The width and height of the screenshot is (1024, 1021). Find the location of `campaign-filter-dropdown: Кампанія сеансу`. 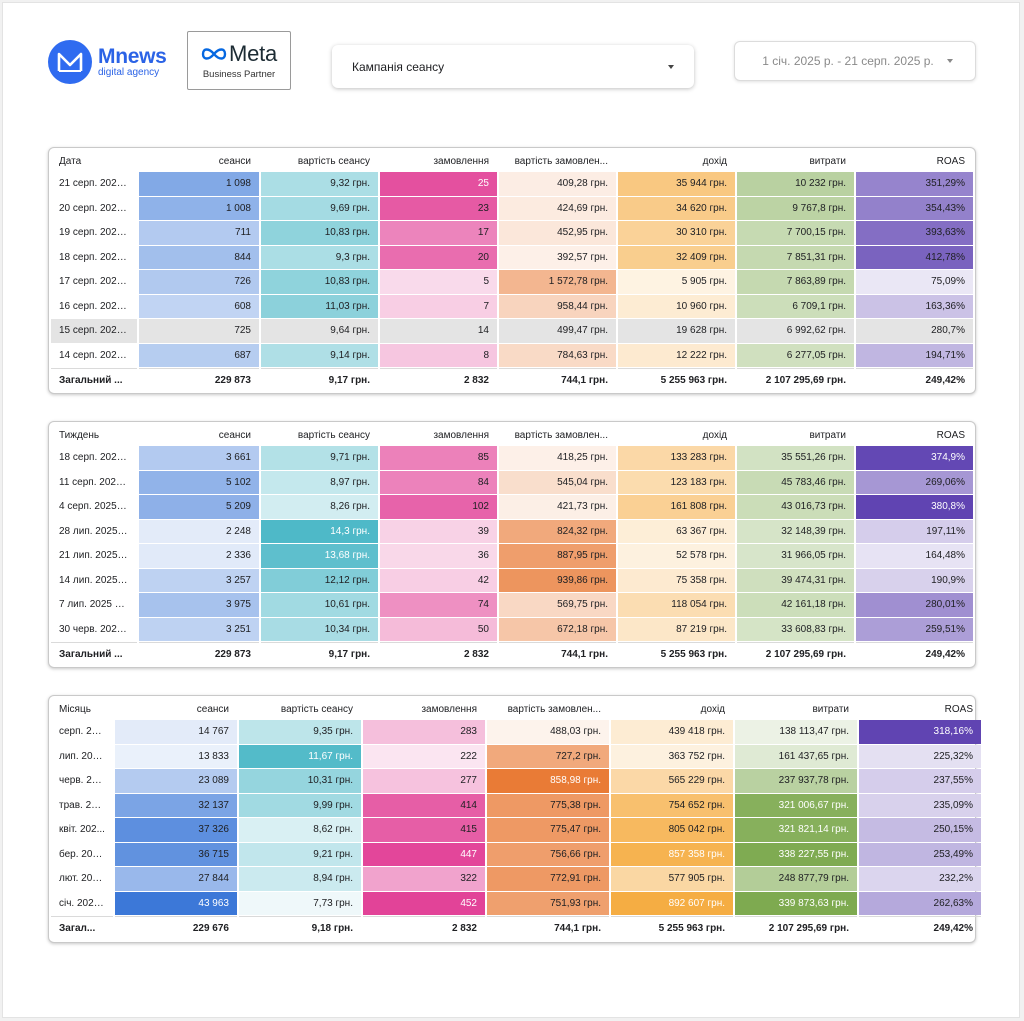

campaign-filter-dropdown: Кампанія сеансу is located at coordinates (513, 66).